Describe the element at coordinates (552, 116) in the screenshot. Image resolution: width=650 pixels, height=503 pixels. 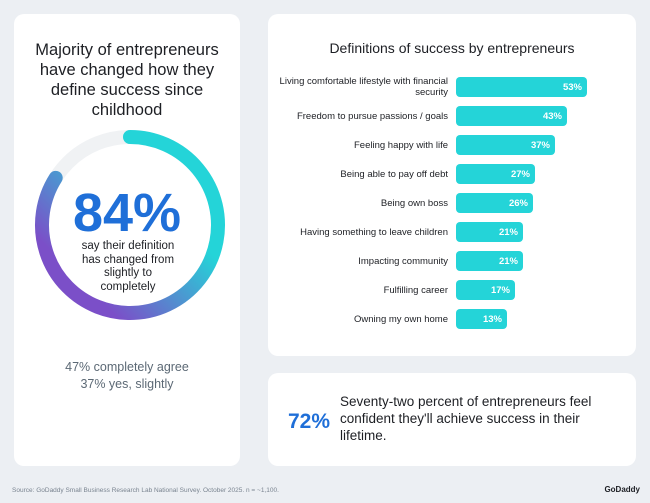
I see `value-label: 43%` at that location.